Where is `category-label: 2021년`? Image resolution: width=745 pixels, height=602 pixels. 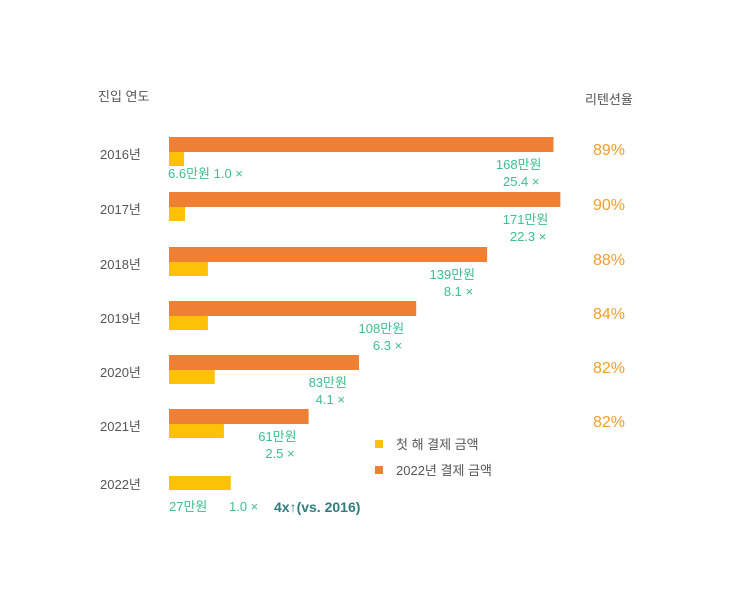
category-label: 2021년 is located at coordinates (120, 426).